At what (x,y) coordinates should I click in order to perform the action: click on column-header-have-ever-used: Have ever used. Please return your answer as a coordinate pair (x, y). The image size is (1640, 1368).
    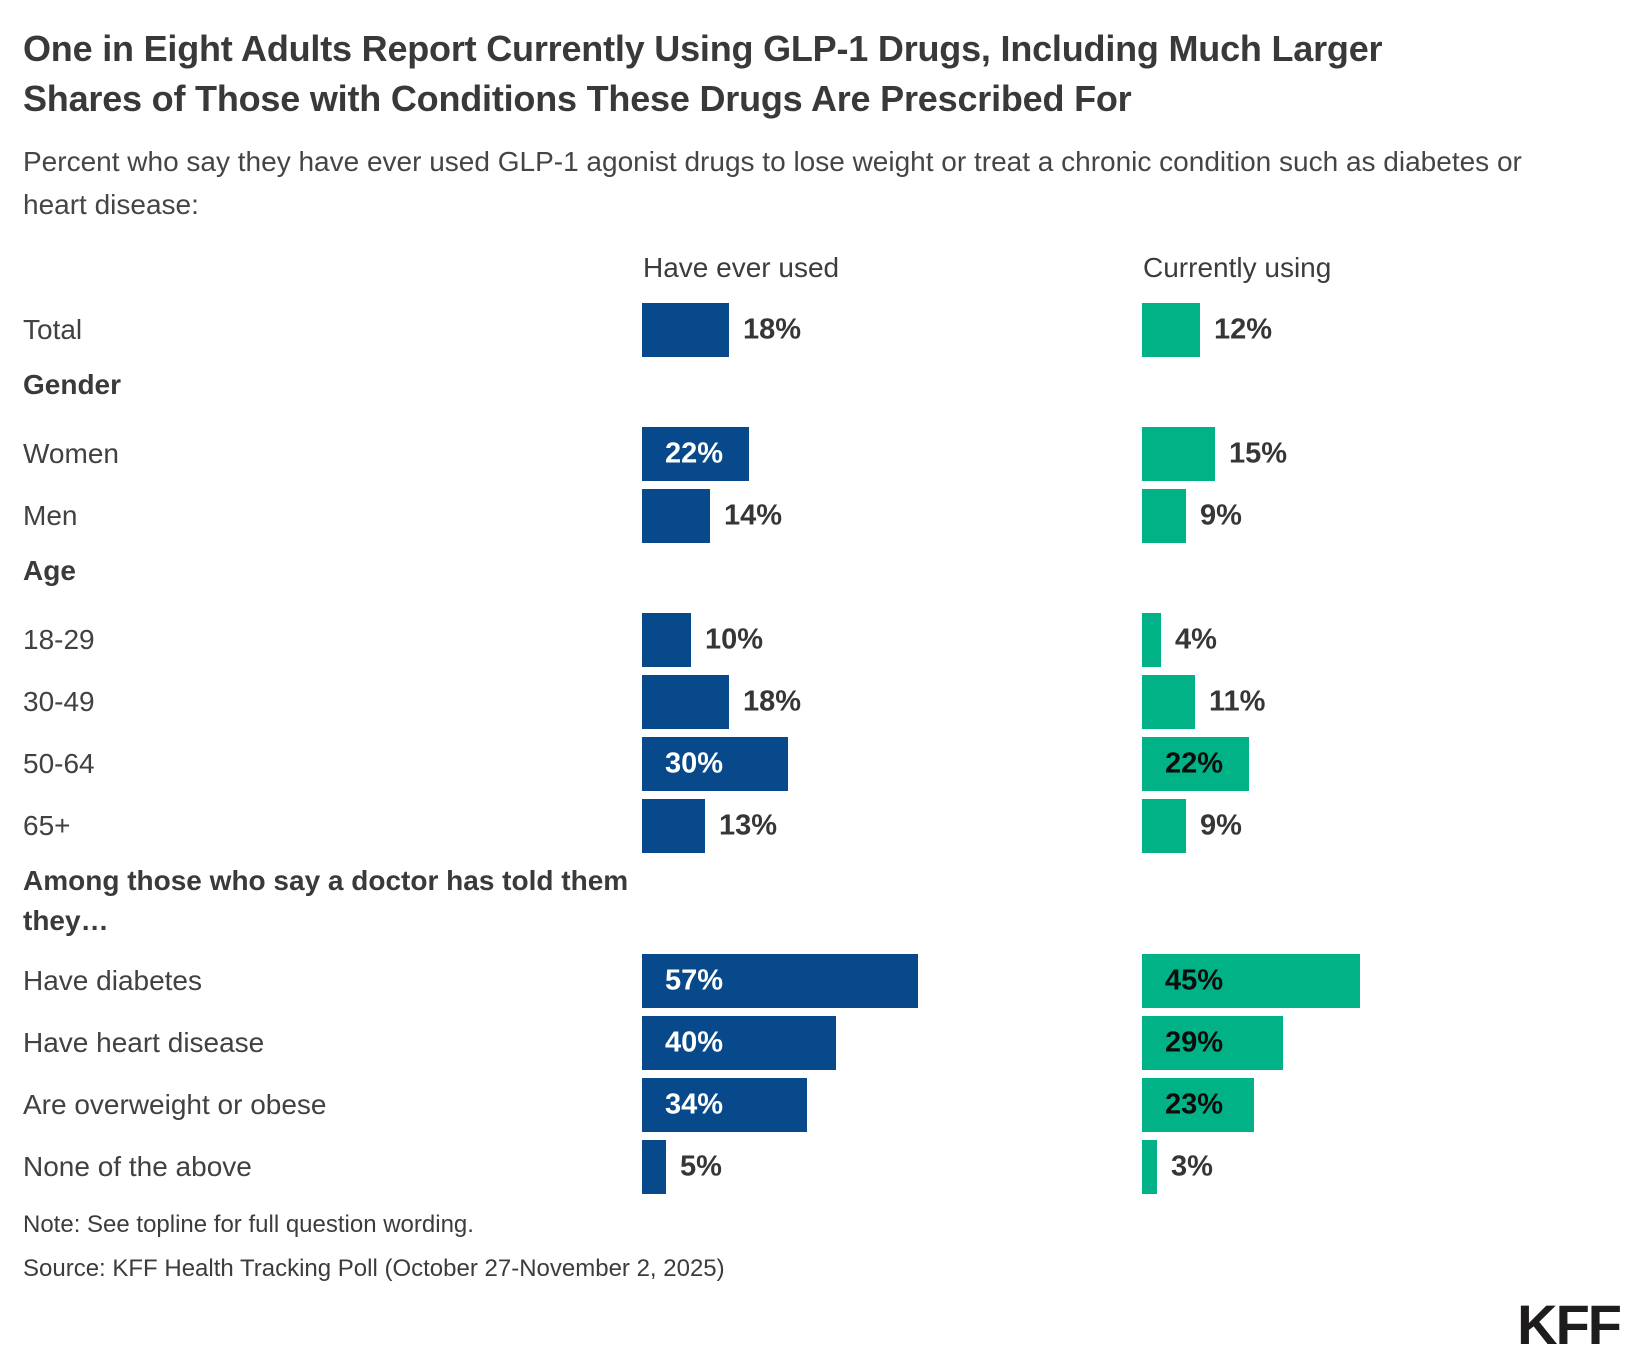
    Looking at the image, I should click on (741, 267).